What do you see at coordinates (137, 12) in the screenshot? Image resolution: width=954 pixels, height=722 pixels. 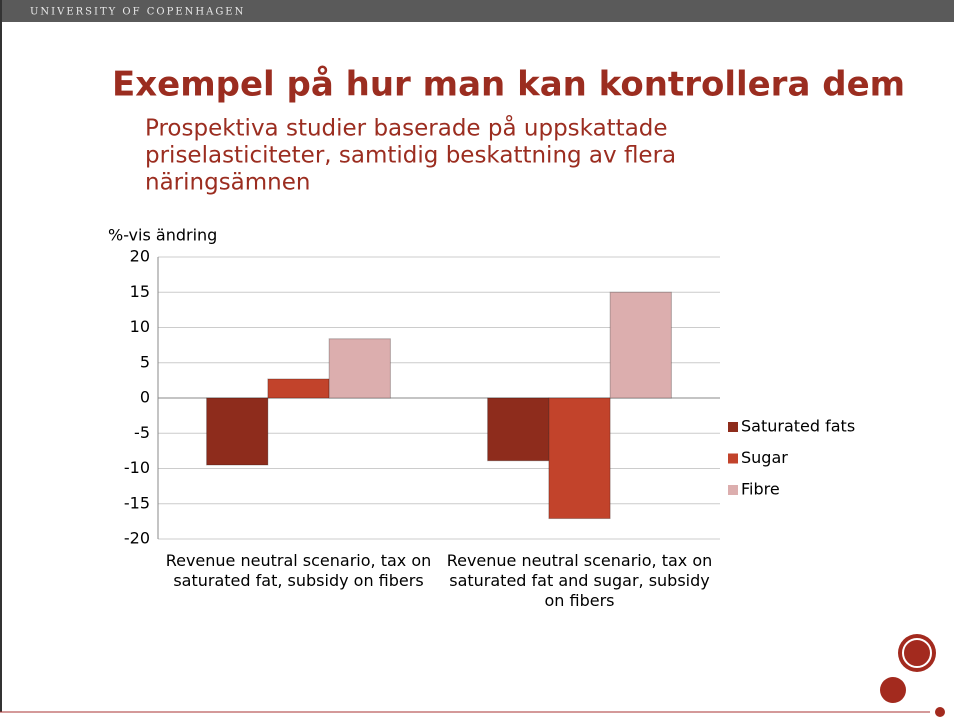 I see `header-text: UNIVERSITY OF COPENHAGEN` at bounding box center [137, 12].